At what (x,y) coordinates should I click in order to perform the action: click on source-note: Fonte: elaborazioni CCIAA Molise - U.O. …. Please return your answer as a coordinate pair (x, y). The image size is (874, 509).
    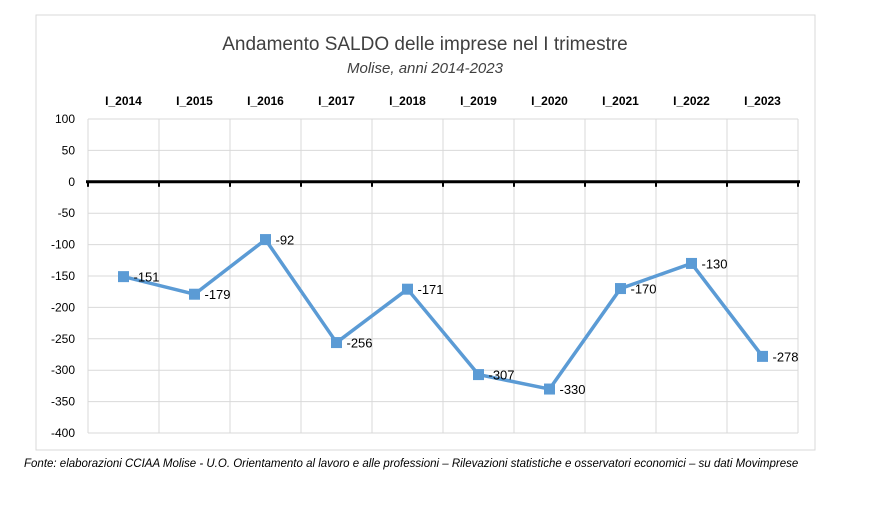
    Looking at the image, I should click on (411, 464).